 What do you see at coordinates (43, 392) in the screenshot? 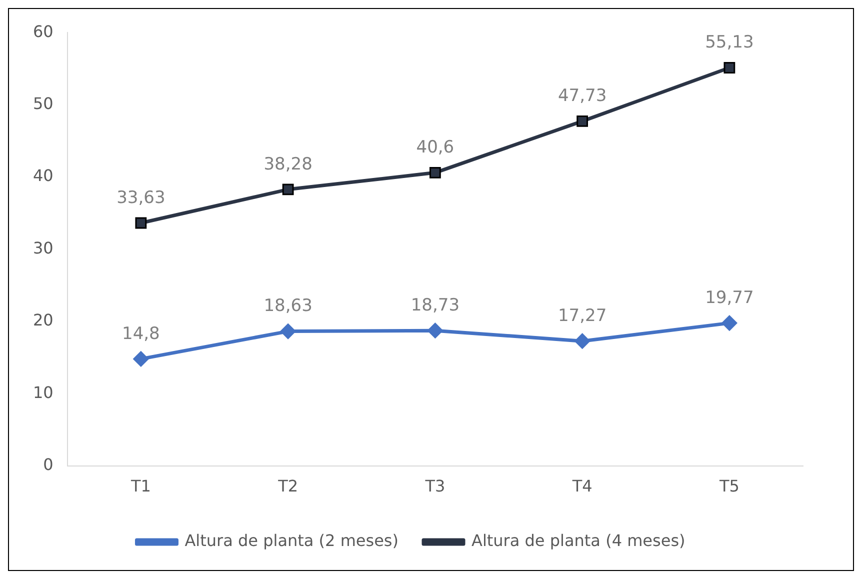
I see `y-tick-label: 10` at bounding box center [43, 392].